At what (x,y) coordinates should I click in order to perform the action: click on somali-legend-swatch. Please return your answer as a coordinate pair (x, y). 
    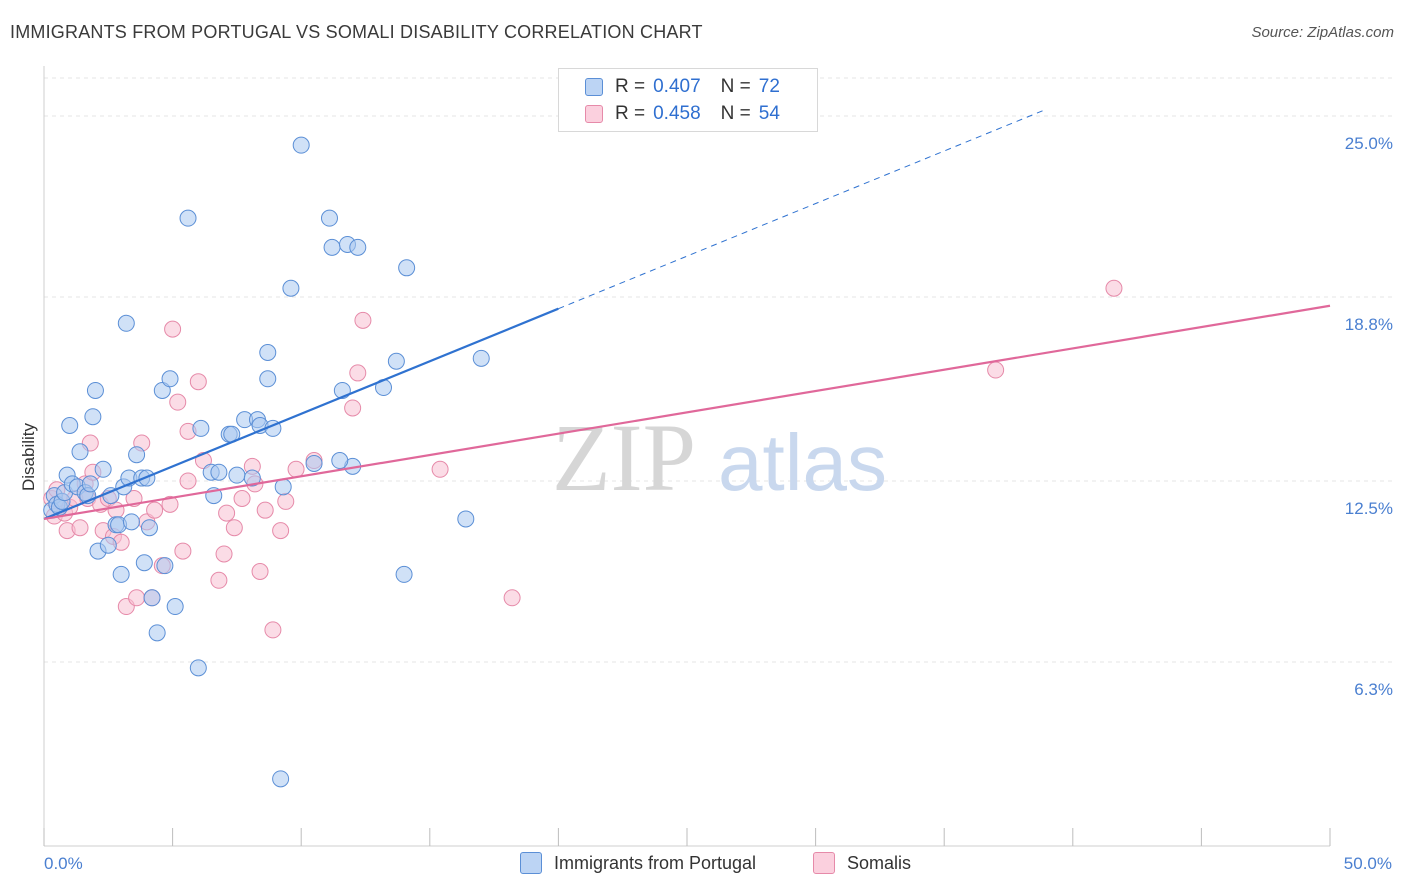
    Looking at the image, I should click on (824, 863).